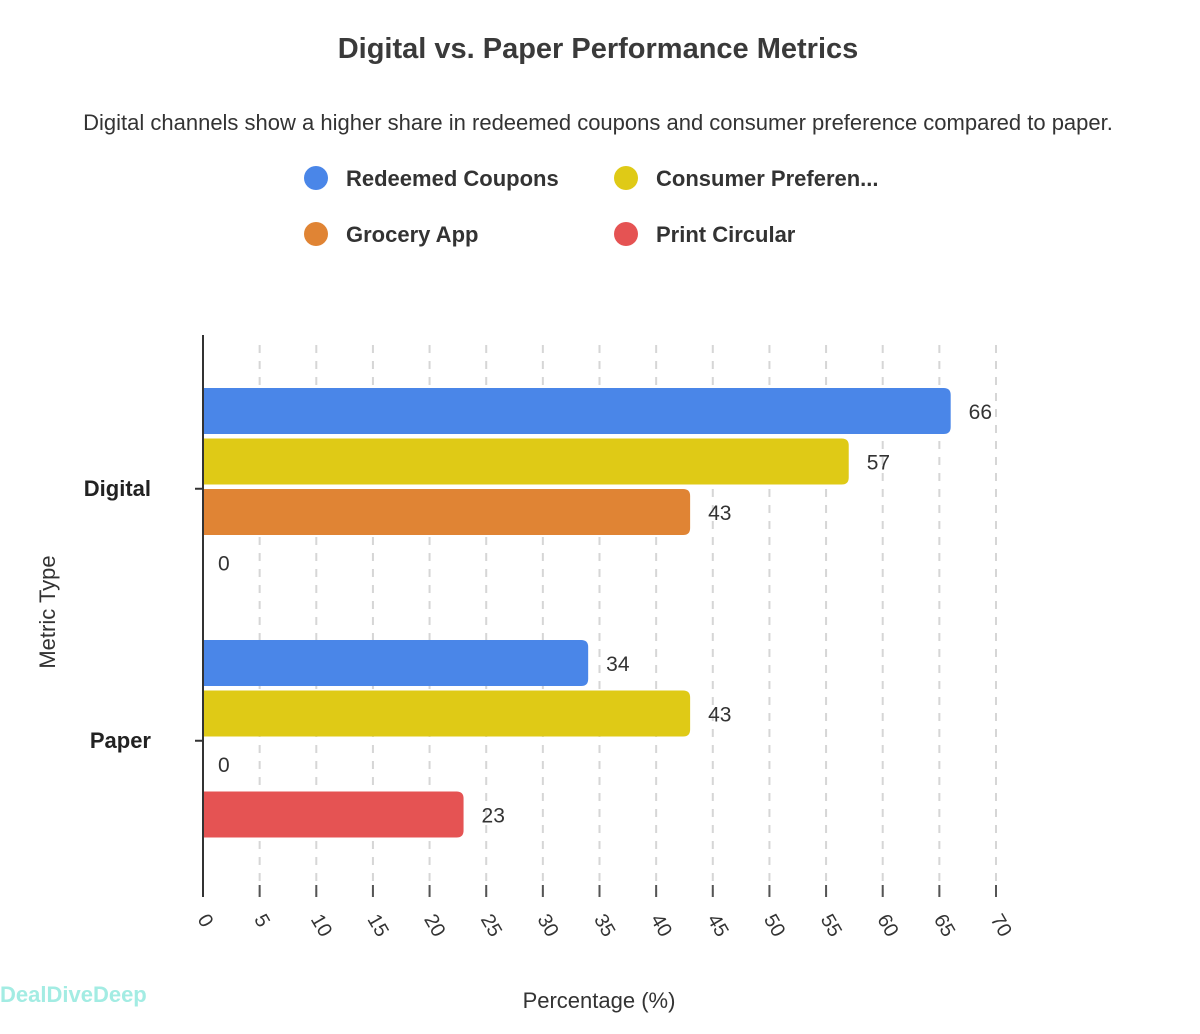 The width and height of the screenshot is (1200, 1034). I want to click on x-tick-label: 20, so click(434, 926).